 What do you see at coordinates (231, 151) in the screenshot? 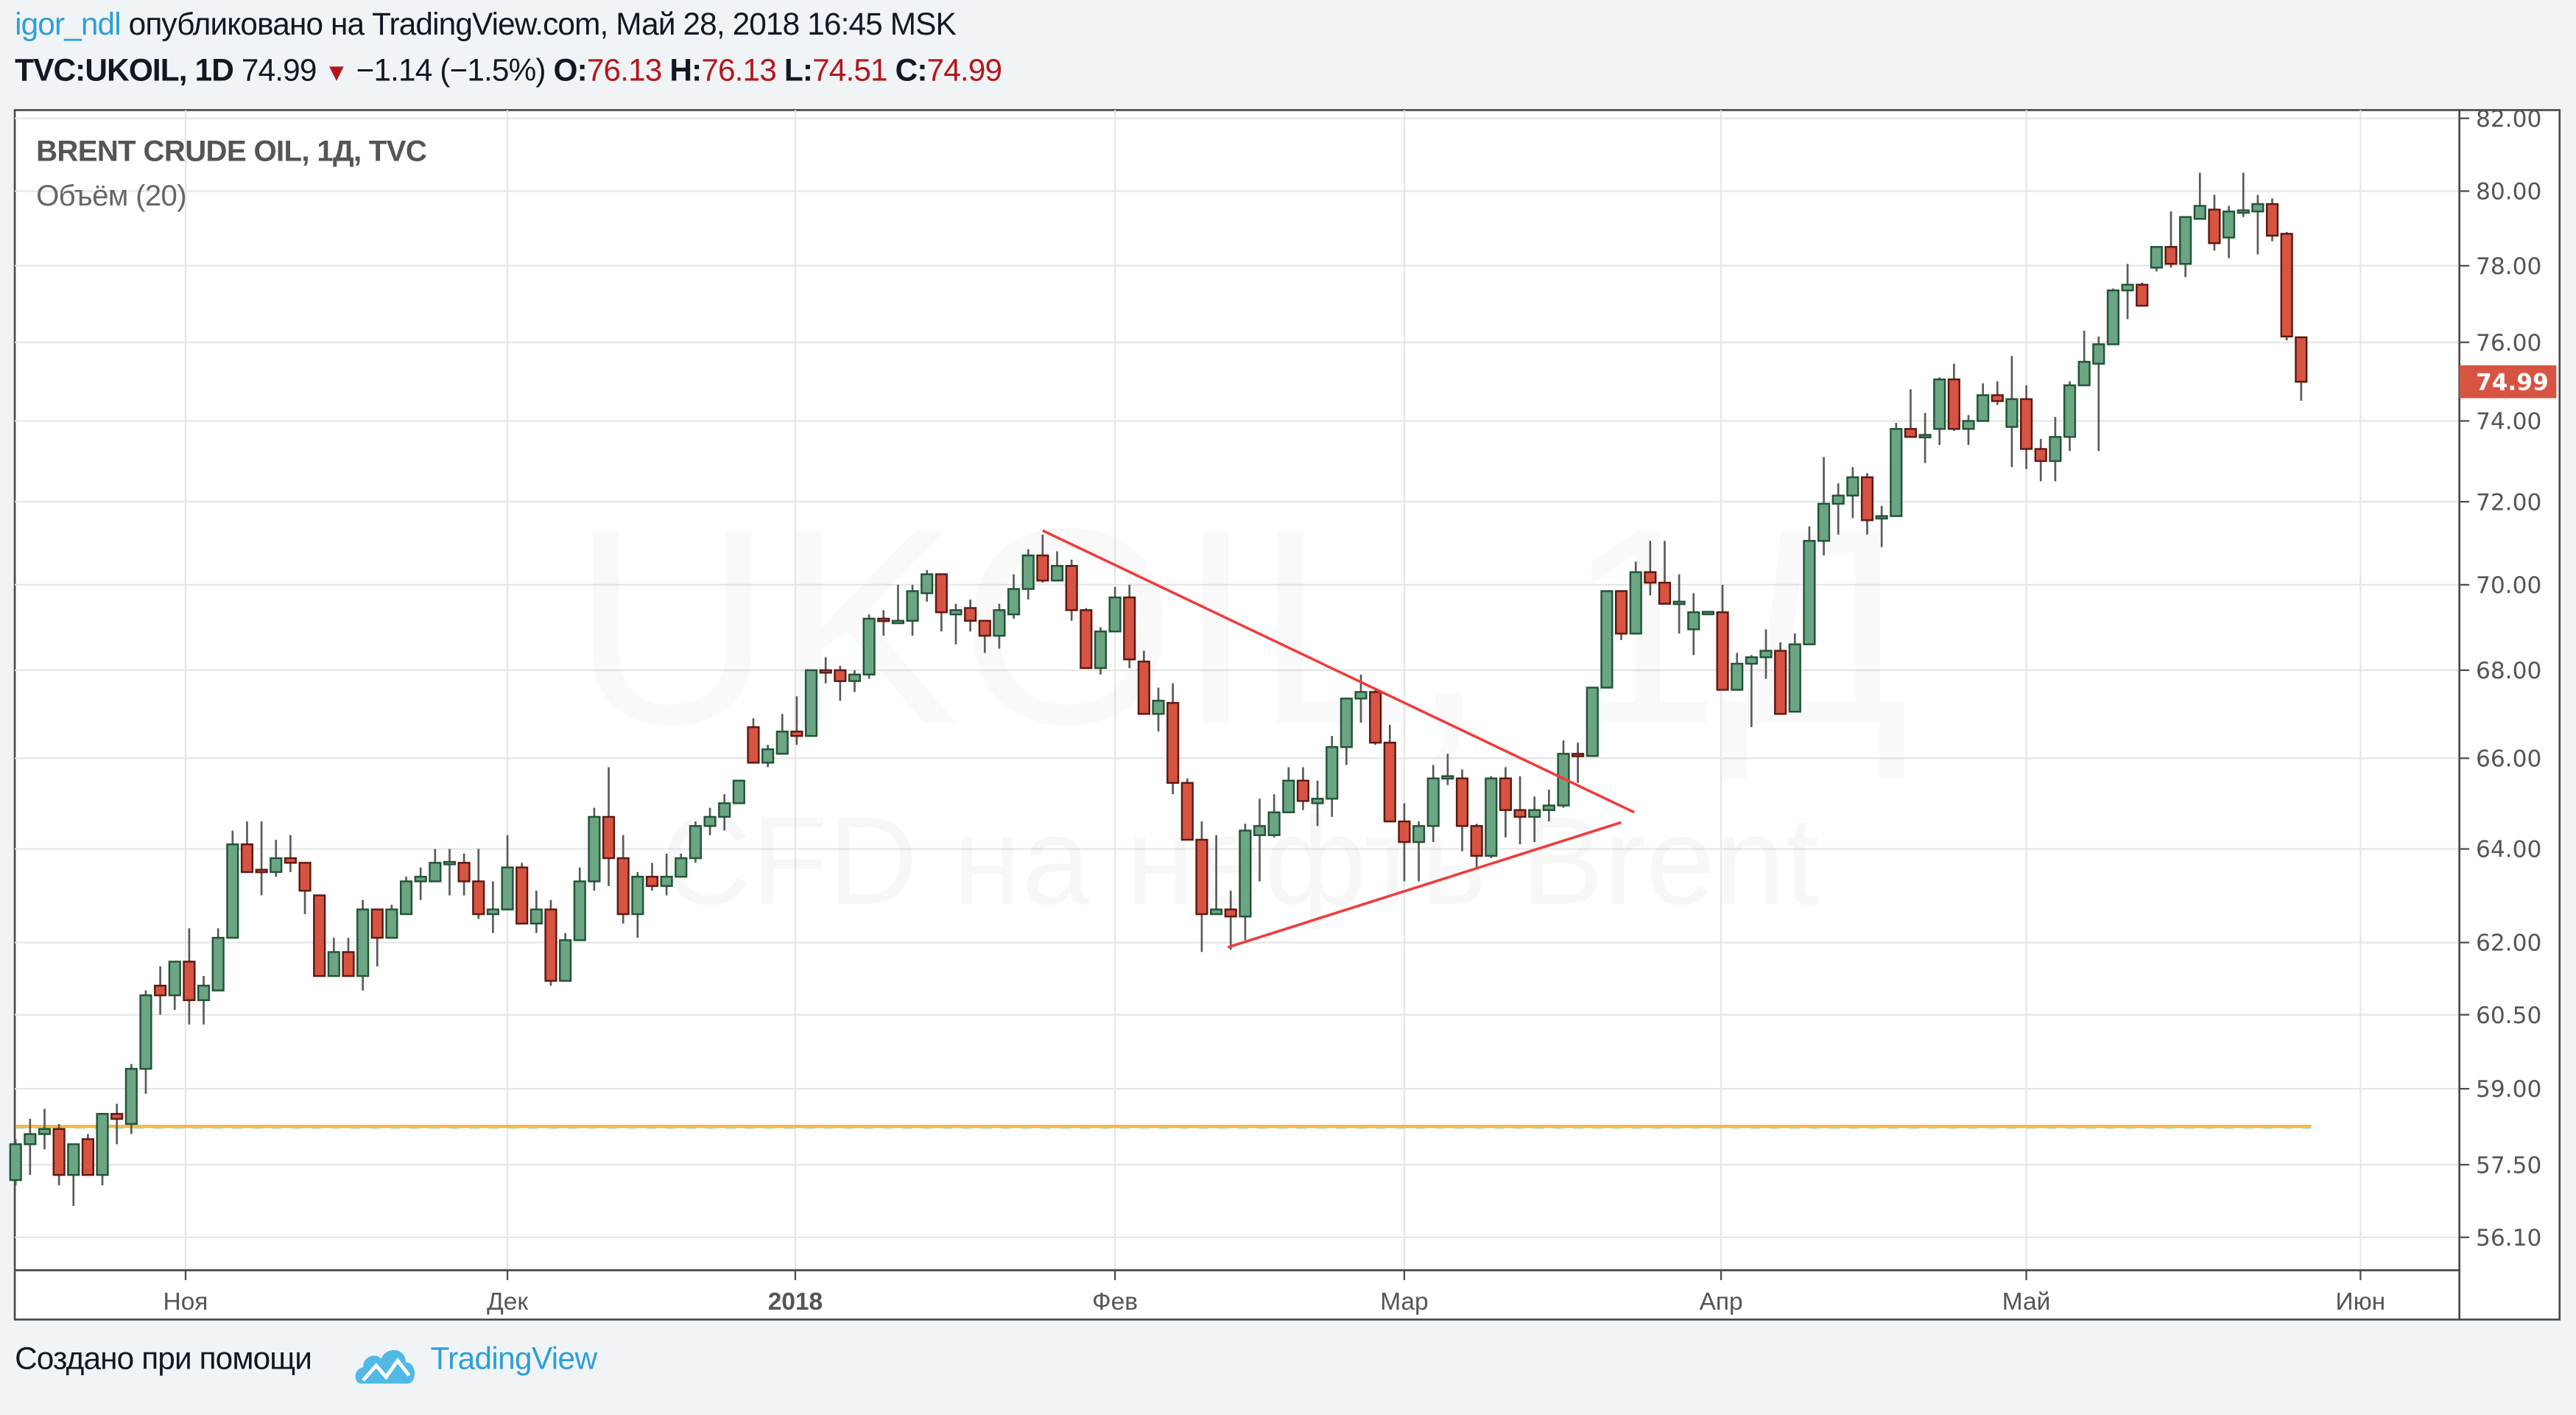
I see `series-legend: BRENT CRUDE OIL, 1Д, TVC` at bounding box center [231, 151].